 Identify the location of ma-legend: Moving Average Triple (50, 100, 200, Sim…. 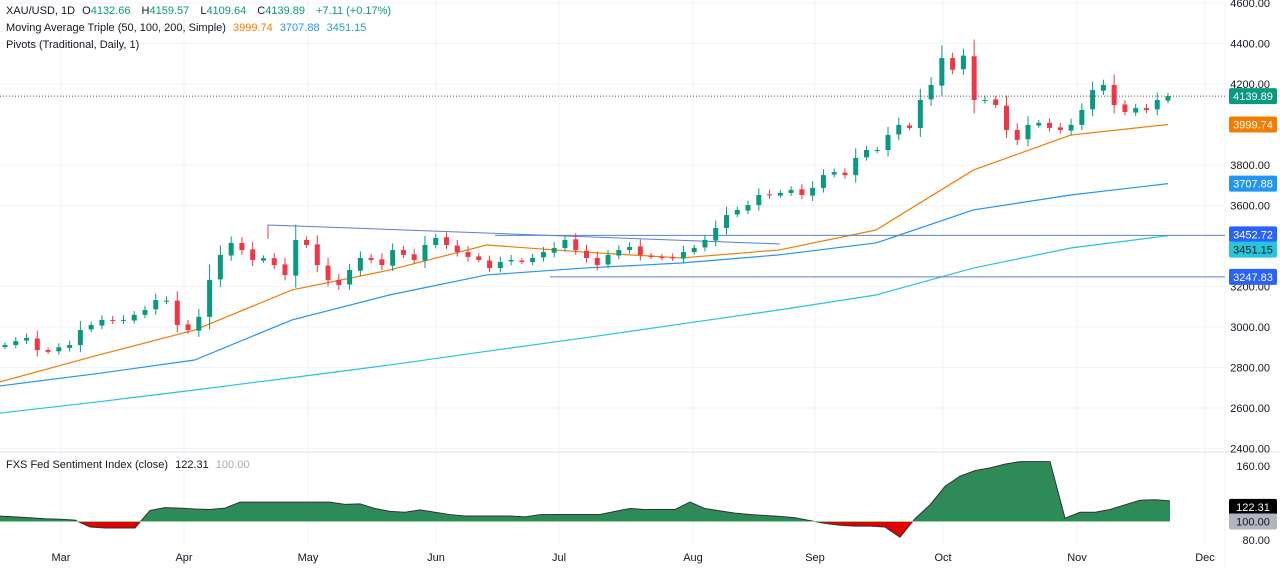
(188, 28).